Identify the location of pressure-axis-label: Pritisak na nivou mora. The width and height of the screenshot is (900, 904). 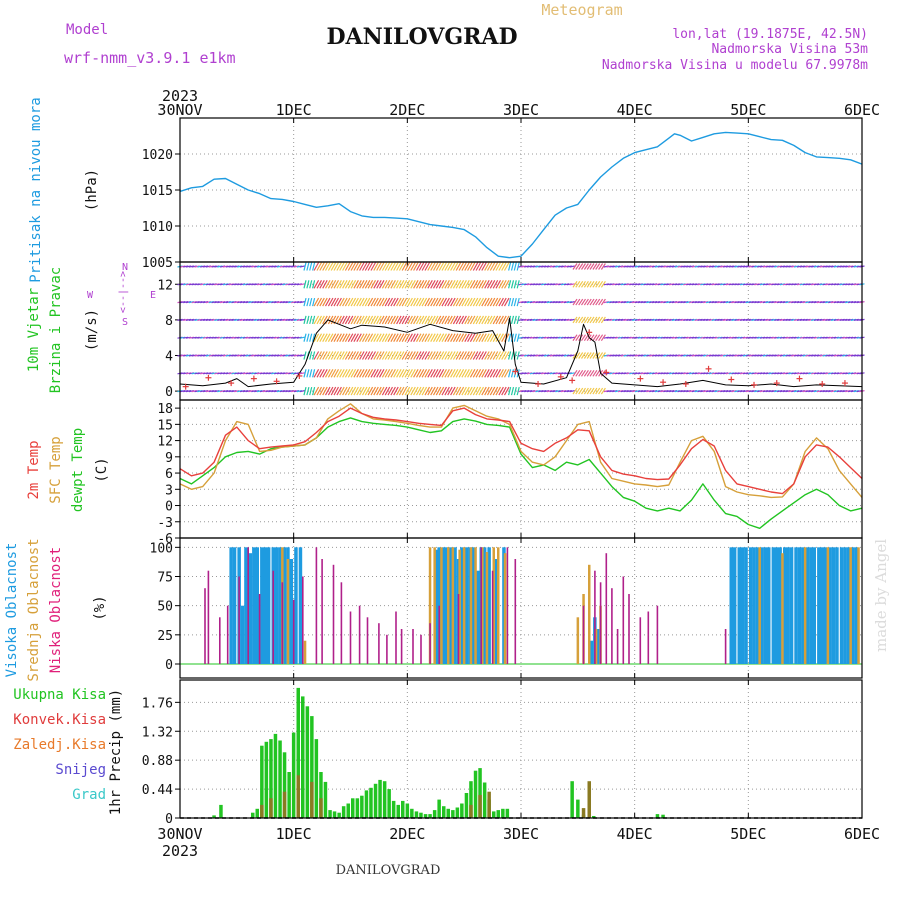
(36, 189).